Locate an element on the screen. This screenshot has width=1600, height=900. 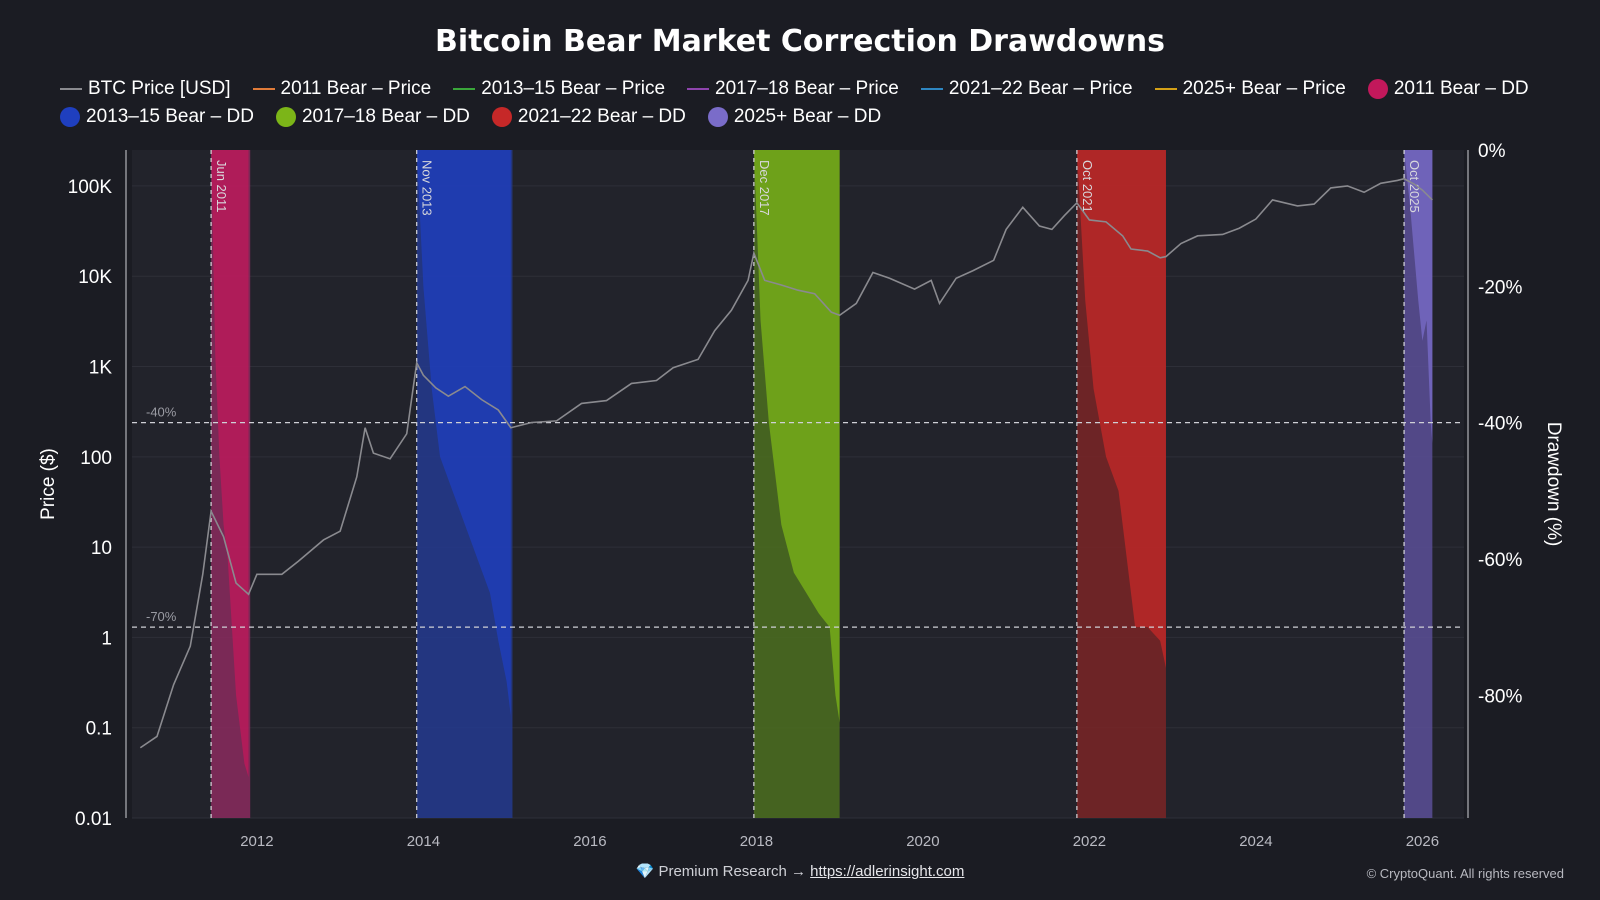
legend-item: 2017–18 Bear – DD is located at coordinates (372, 117).